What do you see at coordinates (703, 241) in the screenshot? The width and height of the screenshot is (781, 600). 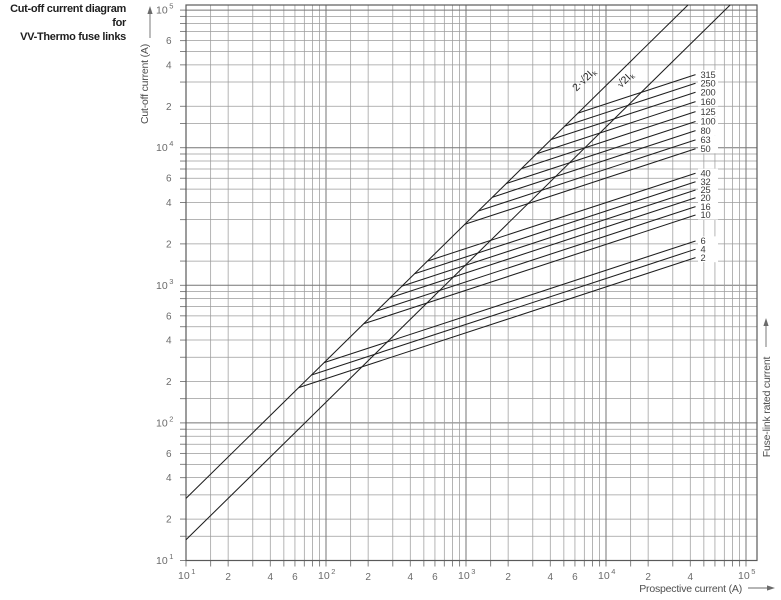 I see `fuse-curve-label-6: 6` at bounding box center [703, 241].